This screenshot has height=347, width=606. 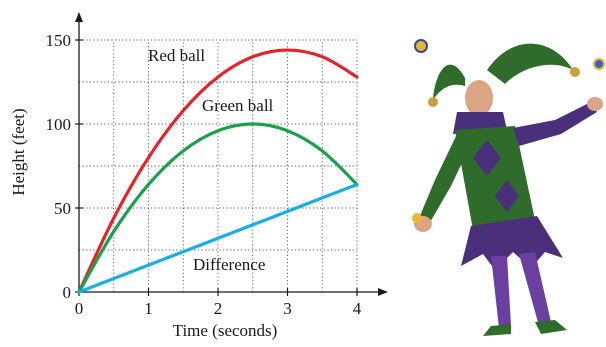 What do you see at coordinates (59, 124) in the screenshot?
I see `y-tick-label: 100` at bounding box center [59, 124].